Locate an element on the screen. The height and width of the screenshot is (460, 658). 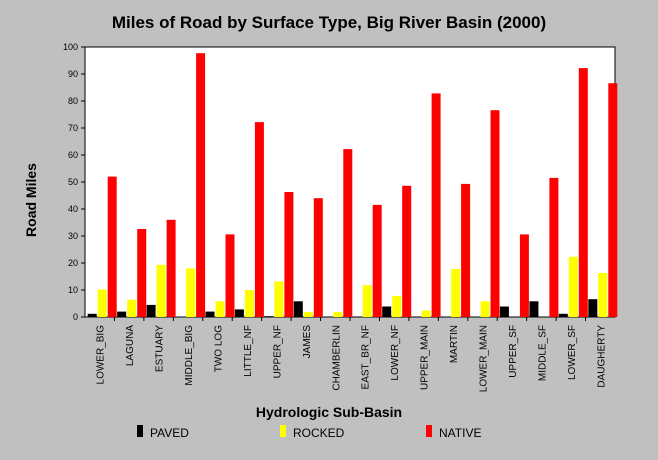
x-tick-label: ESTUARY is located at coordinates (160, 348).